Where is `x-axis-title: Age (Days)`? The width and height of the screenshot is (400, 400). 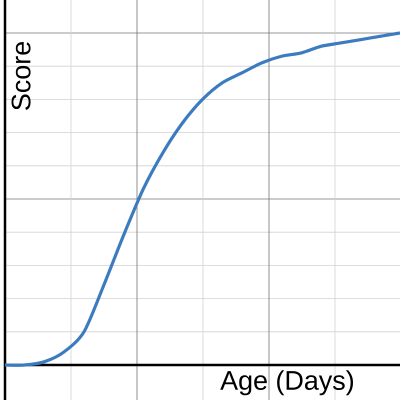
x-axis-title: Age (Days) is located at coordinates (286, 383).